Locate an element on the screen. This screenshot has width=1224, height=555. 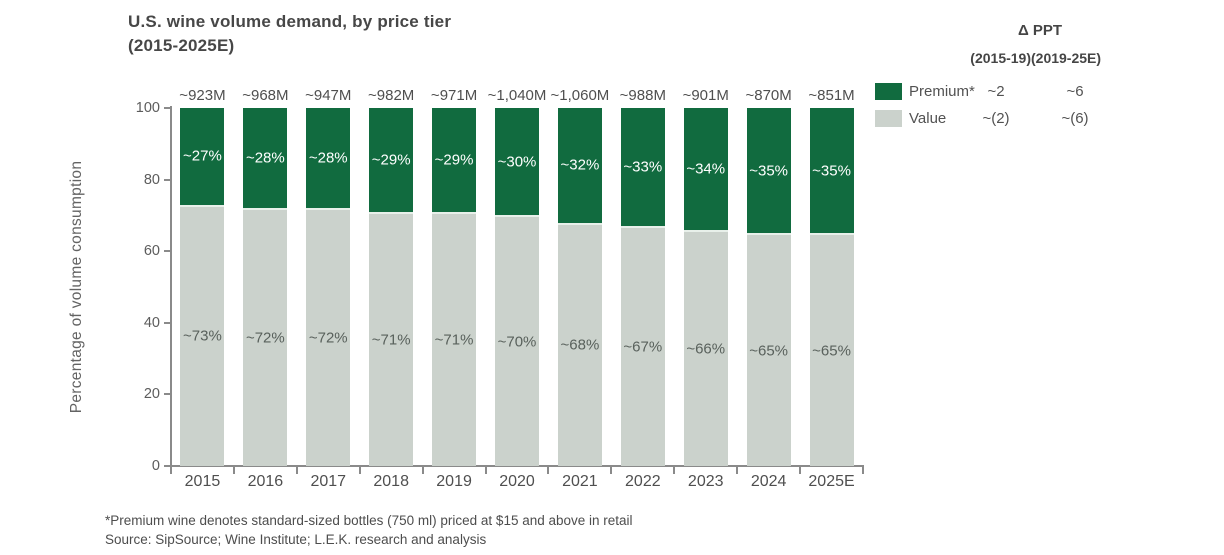
premium-segment-label: ~30% is located at coordinates (517, 162).